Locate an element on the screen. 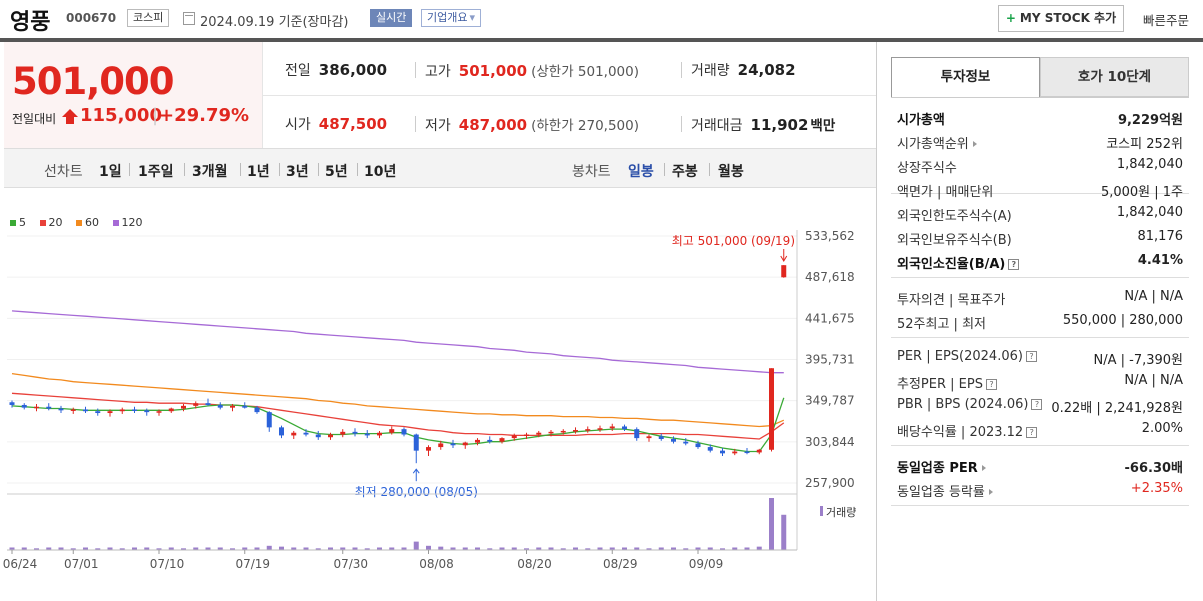  info-key: 시가총액 is located at coordinates (921, 120).